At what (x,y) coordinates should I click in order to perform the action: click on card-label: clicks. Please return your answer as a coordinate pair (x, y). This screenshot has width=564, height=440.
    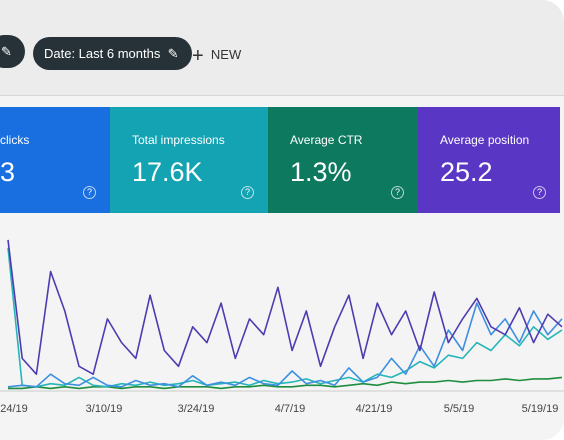
    Looking at the image, I should click on (15, 140).